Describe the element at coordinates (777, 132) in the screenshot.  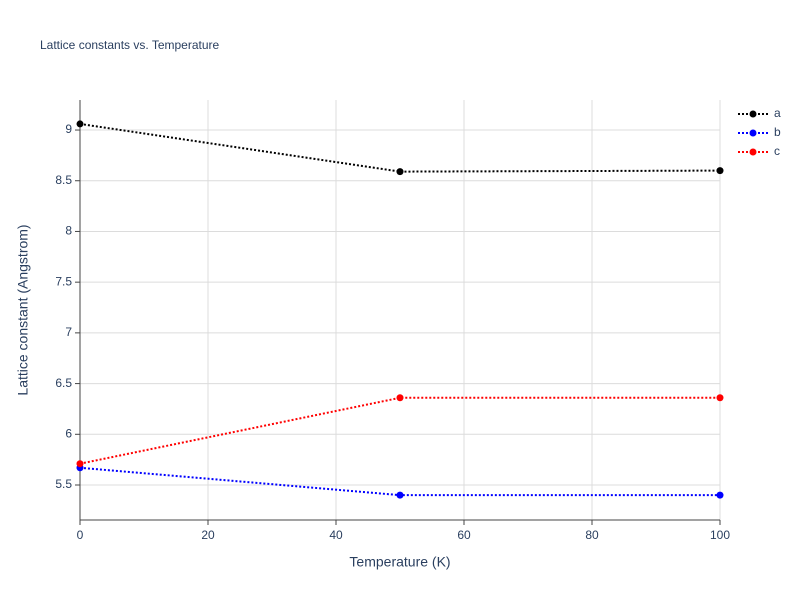
I see `legend-label: b` at that location.